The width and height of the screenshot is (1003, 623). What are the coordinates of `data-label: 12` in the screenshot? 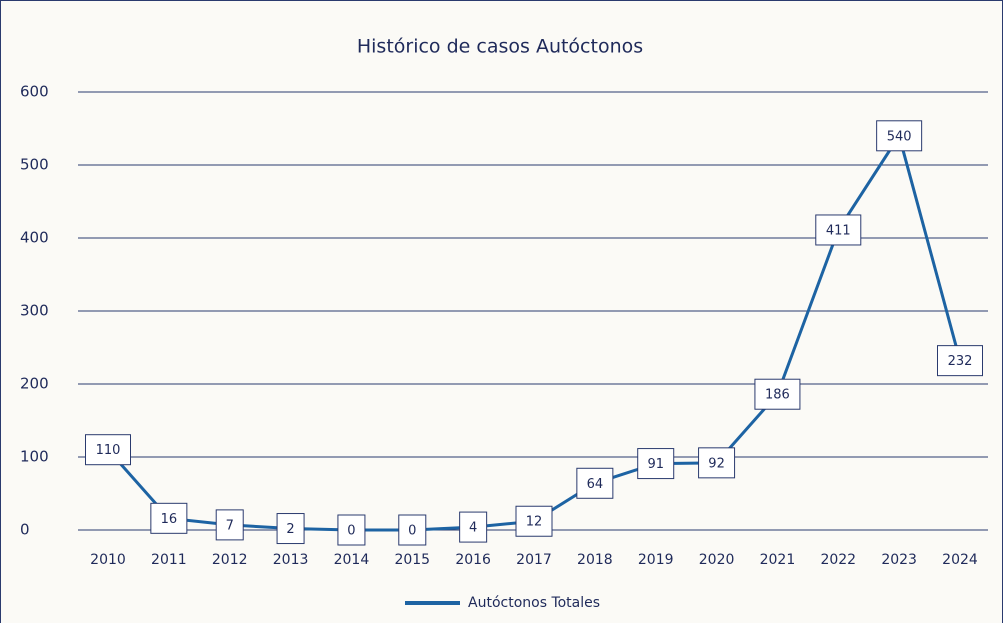 It's located at (534, 522).